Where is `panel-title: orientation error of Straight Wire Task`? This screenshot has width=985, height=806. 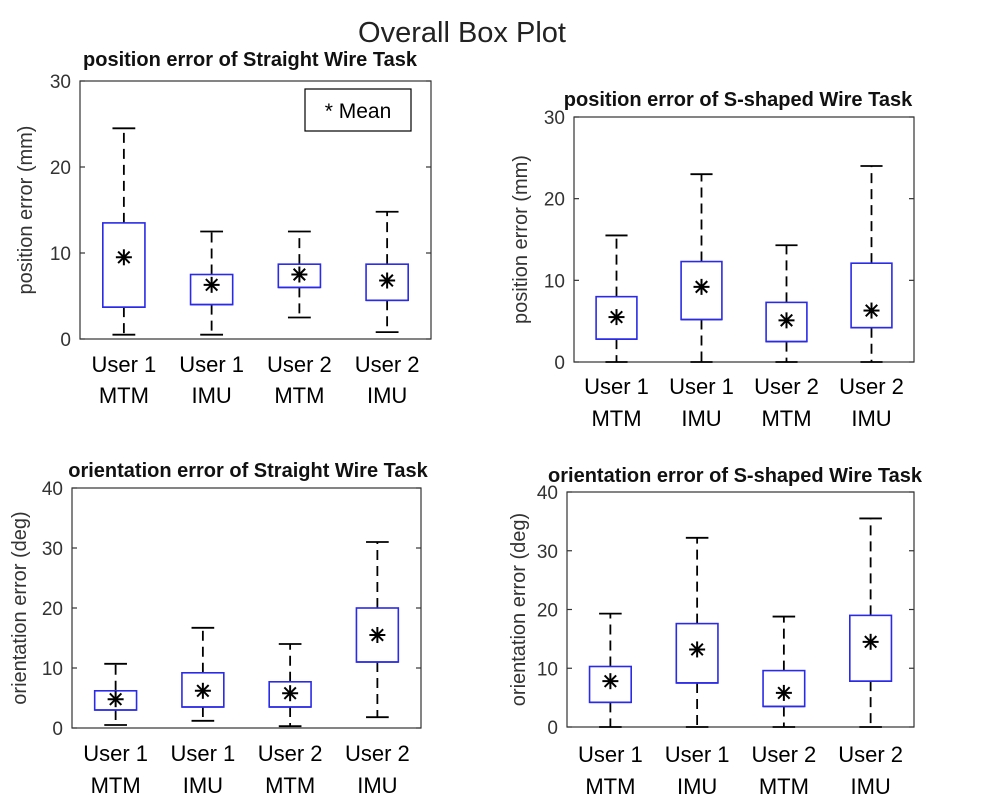 panel-title: orientation error of Straight Wire Task is located at coordinates (248, 471).